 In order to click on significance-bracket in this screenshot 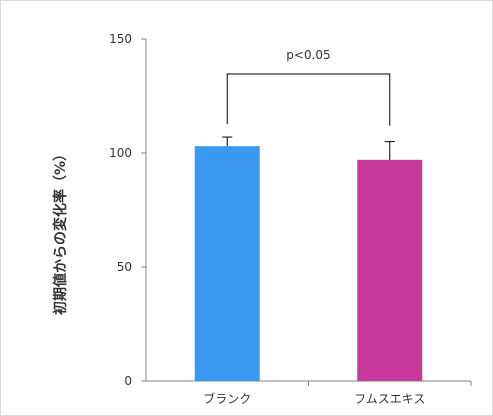, I will do `click(308, 99)`.